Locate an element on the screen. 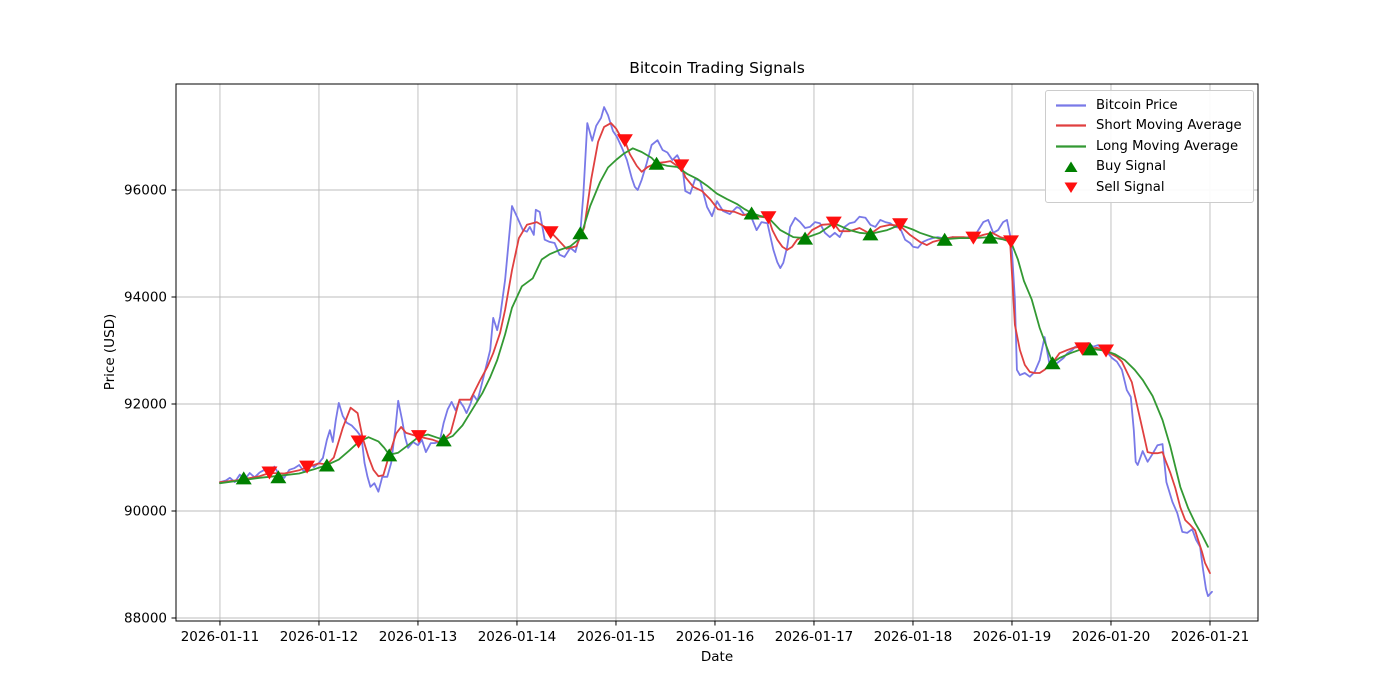 The image size is (1400, 700). legend-label: Short Moving Average is located at coordinates (1169, 126).